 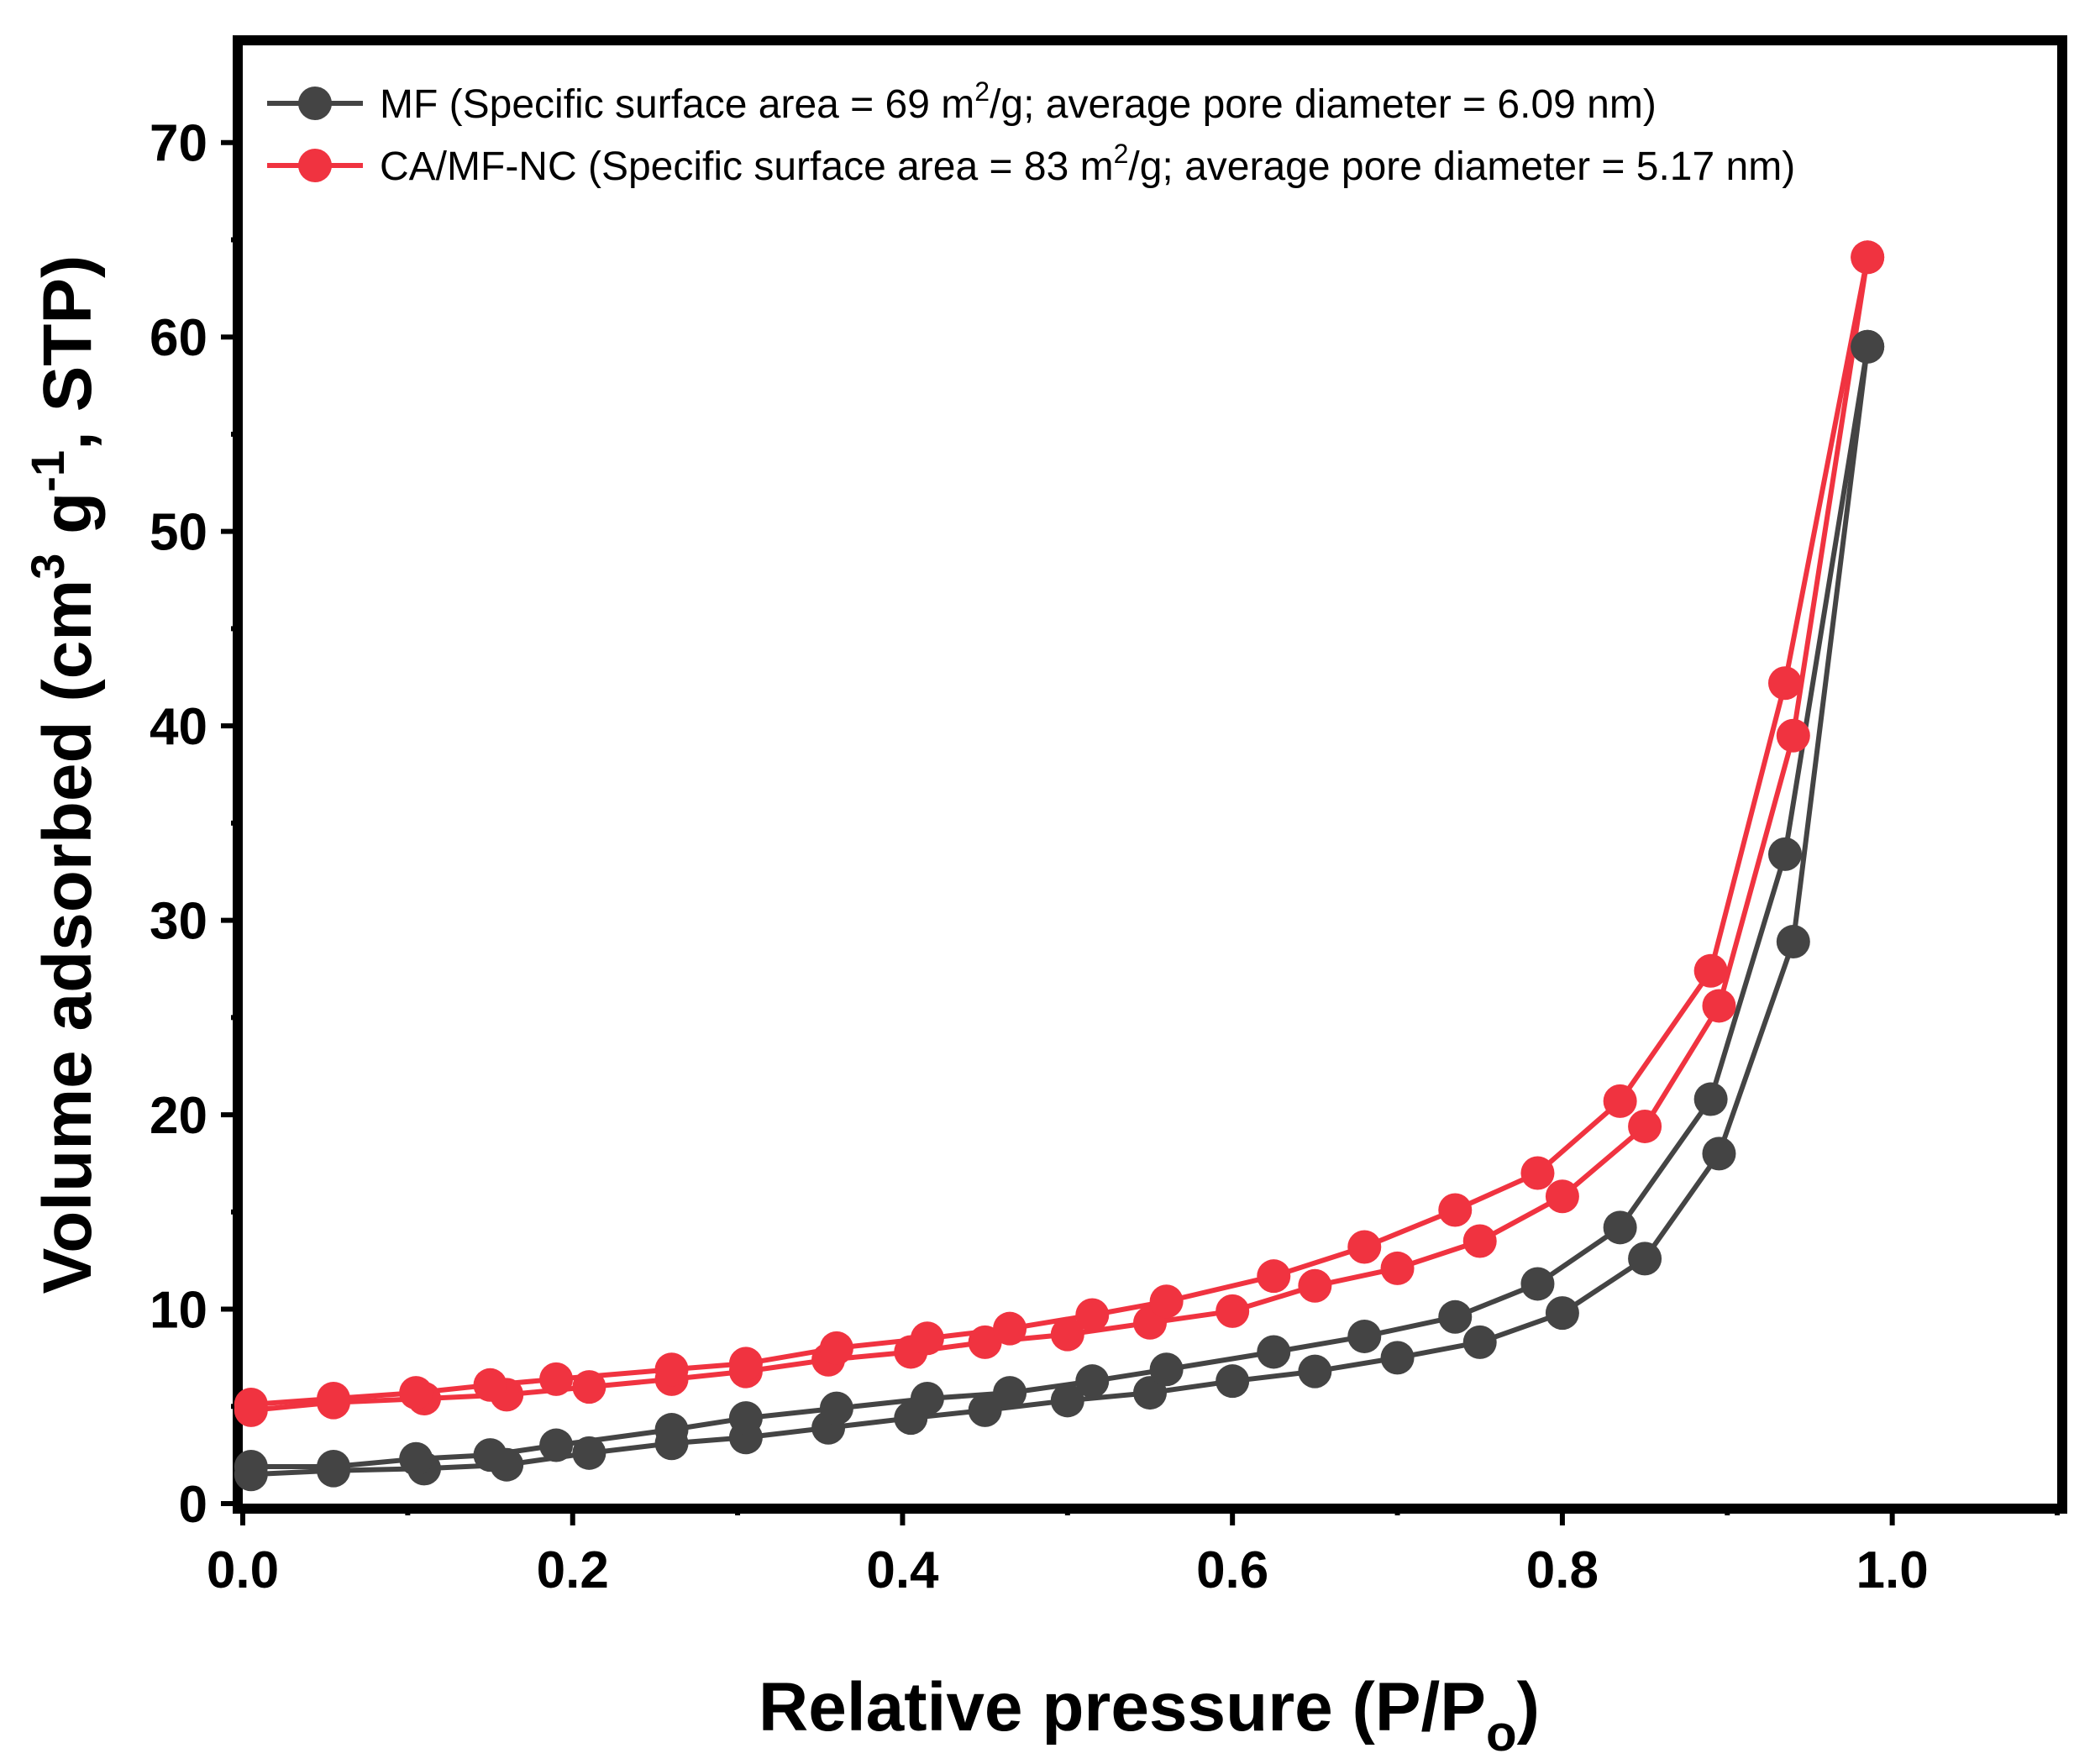 I want to click on legend-marker-mf, so click(x=315, y=103).